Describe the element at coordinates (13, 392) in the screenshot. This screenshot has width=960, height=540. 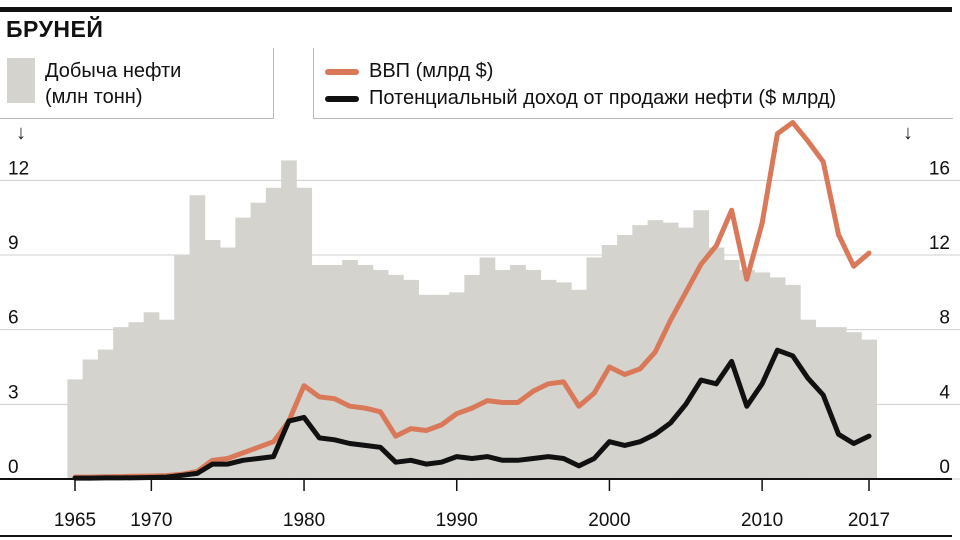
I see `left-tick-label: 3` at that location.